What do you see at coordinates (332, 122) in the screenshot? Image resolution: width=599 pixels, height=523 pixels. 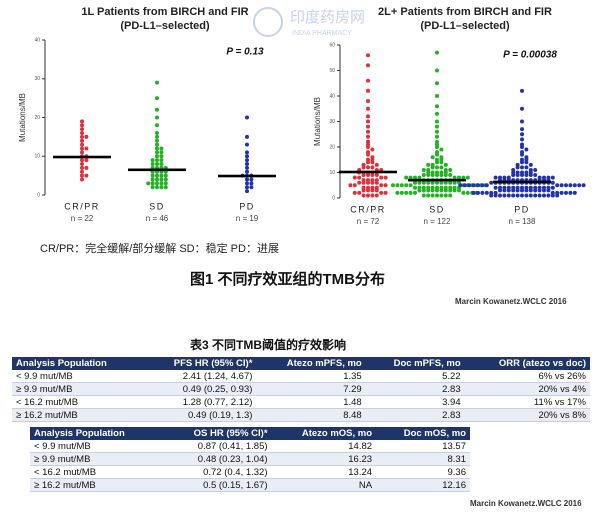 I see `y-tick-label: 30` at bounding box center [332, 122].